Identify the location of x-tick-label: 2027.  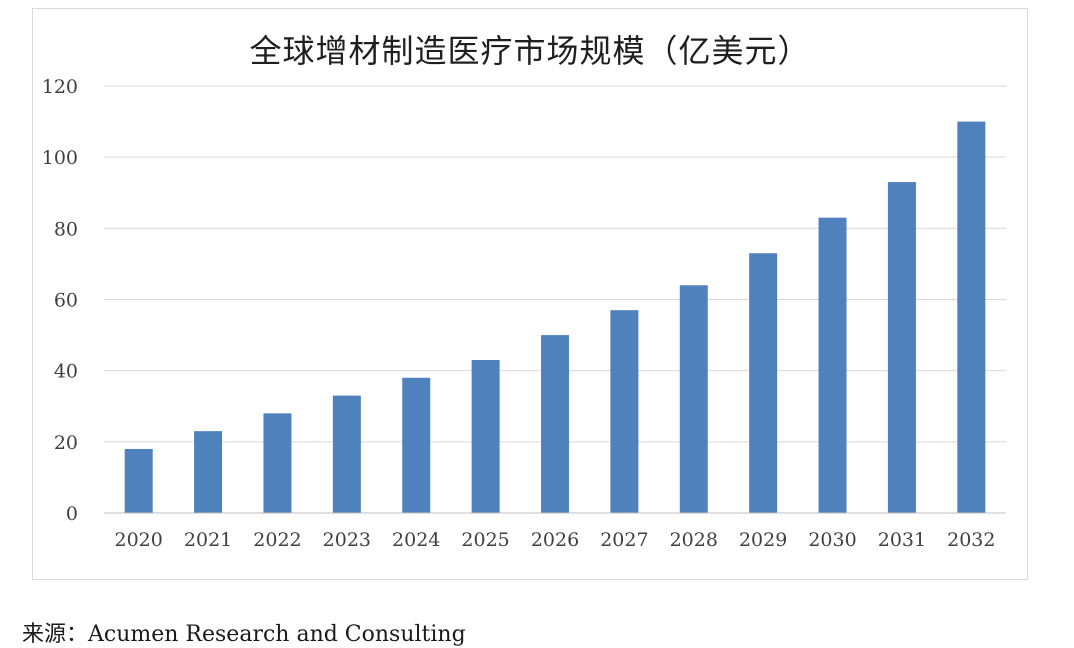
(624, 540).